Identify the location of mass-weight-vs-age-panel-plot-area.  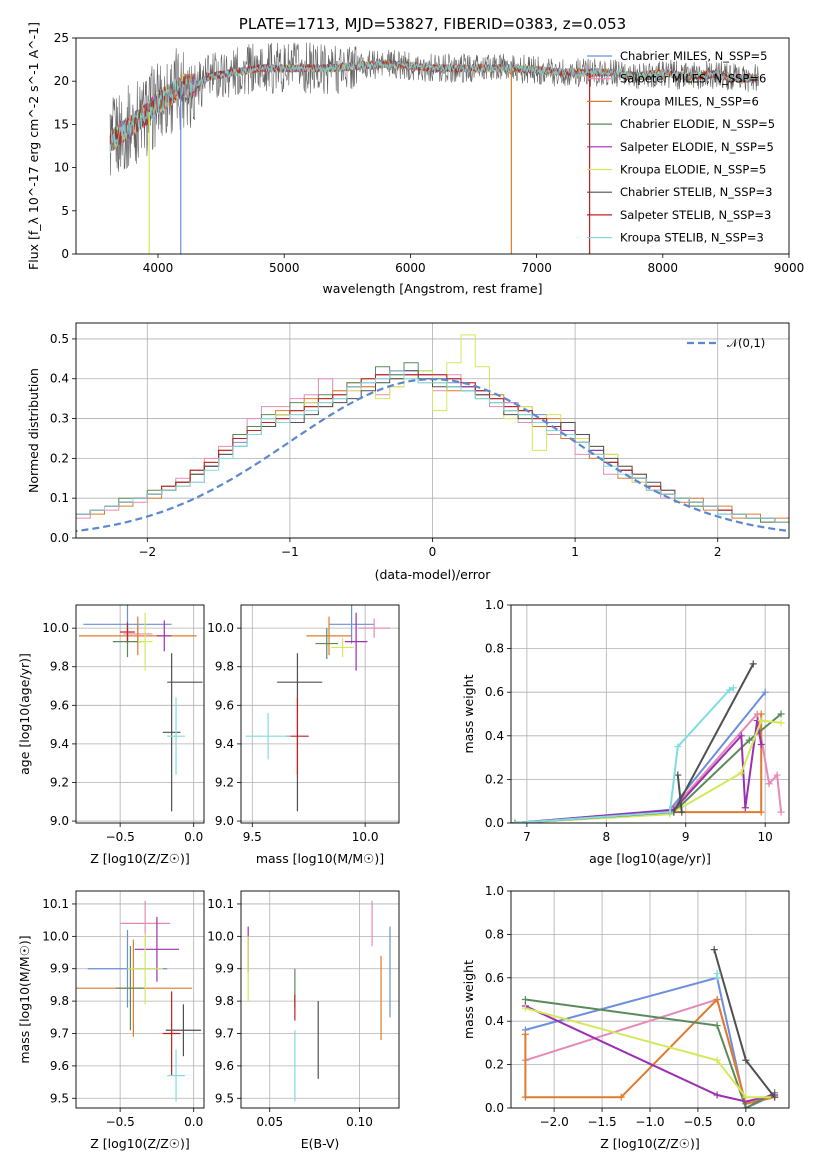
(648, 741).